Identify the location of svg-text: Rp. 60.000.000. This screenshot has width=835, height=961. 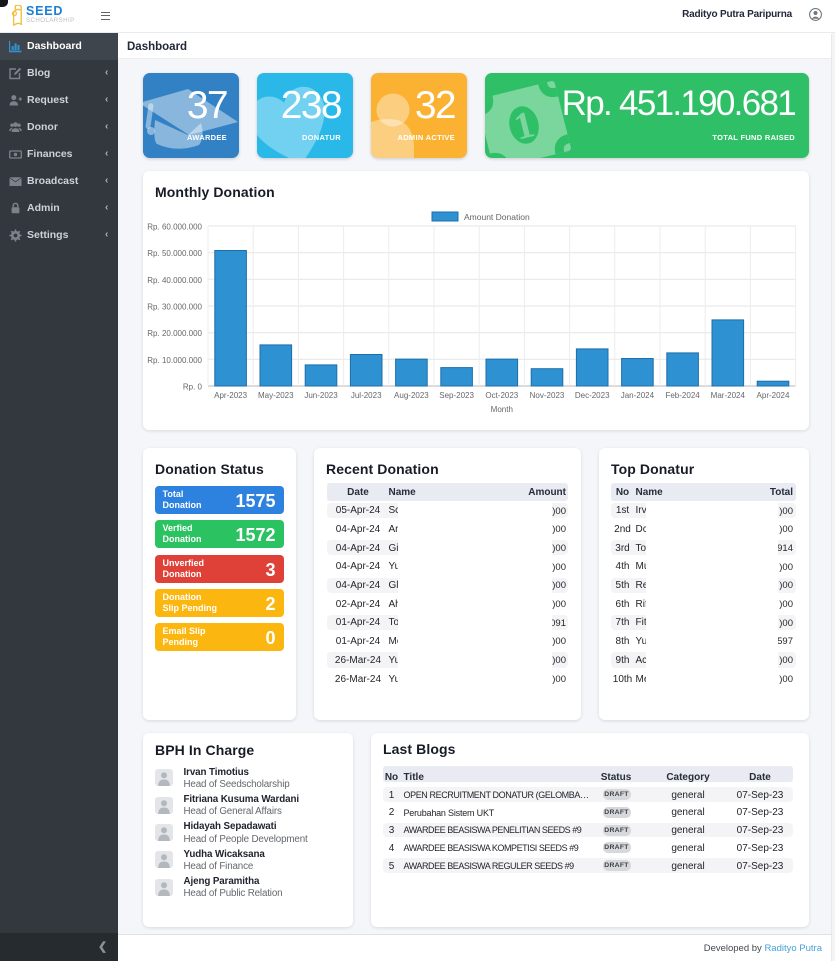
(174, 227).